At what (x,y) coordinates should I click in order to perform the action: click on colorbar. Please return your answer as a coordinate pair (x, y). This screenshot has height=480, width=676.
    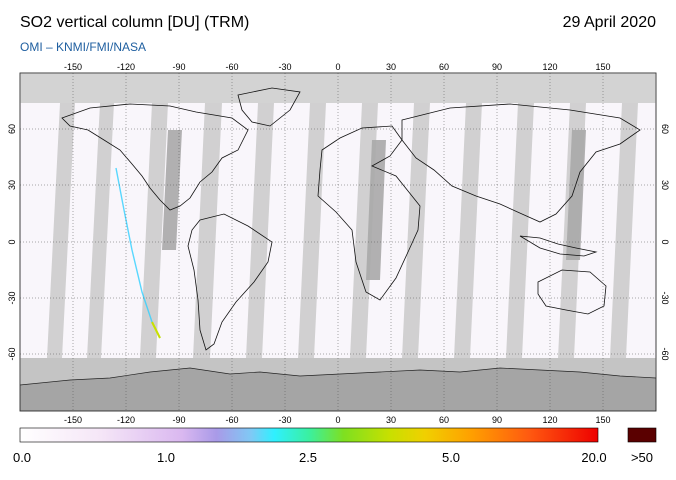
    Looking at the image, I should click on (309, 435).